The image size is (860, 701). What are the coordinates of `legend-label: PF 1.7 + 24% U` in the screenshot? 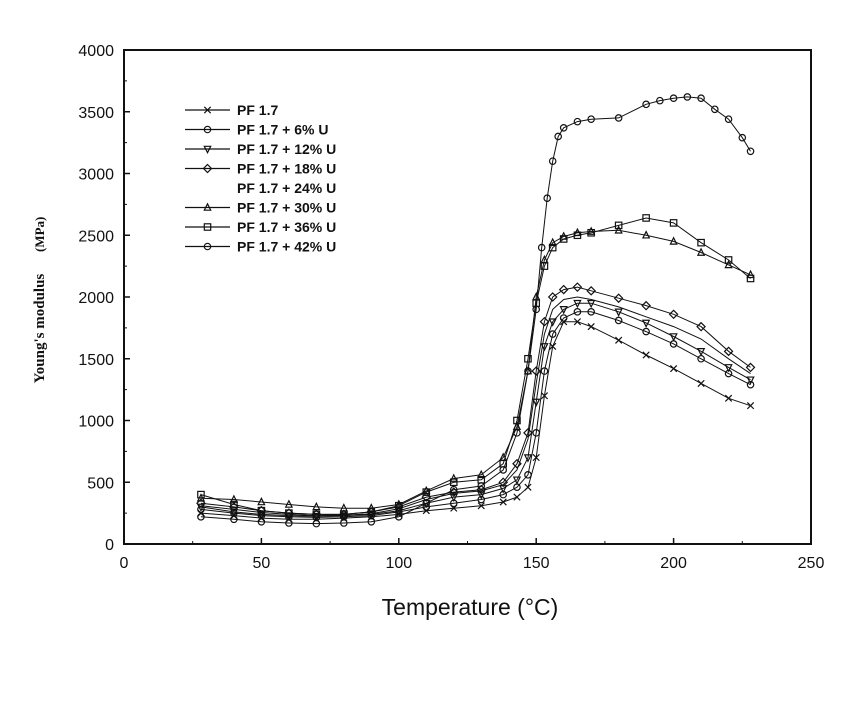 It's located at (286, 188).